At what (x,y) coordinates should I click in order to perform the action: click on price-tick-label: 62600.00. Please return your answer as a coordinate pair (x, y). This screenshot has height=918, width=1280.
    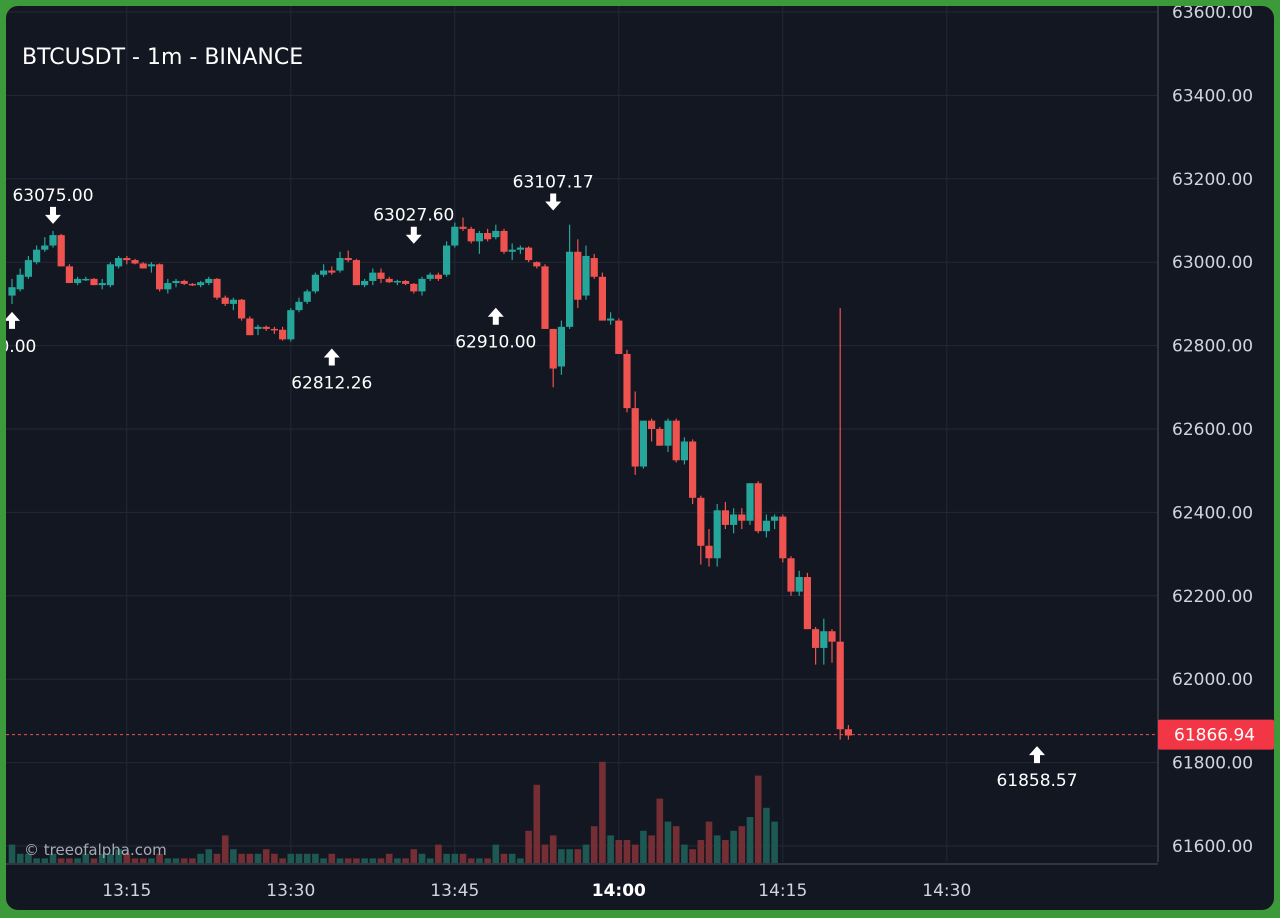
    Looking at the image, I should click on (1212, 430).